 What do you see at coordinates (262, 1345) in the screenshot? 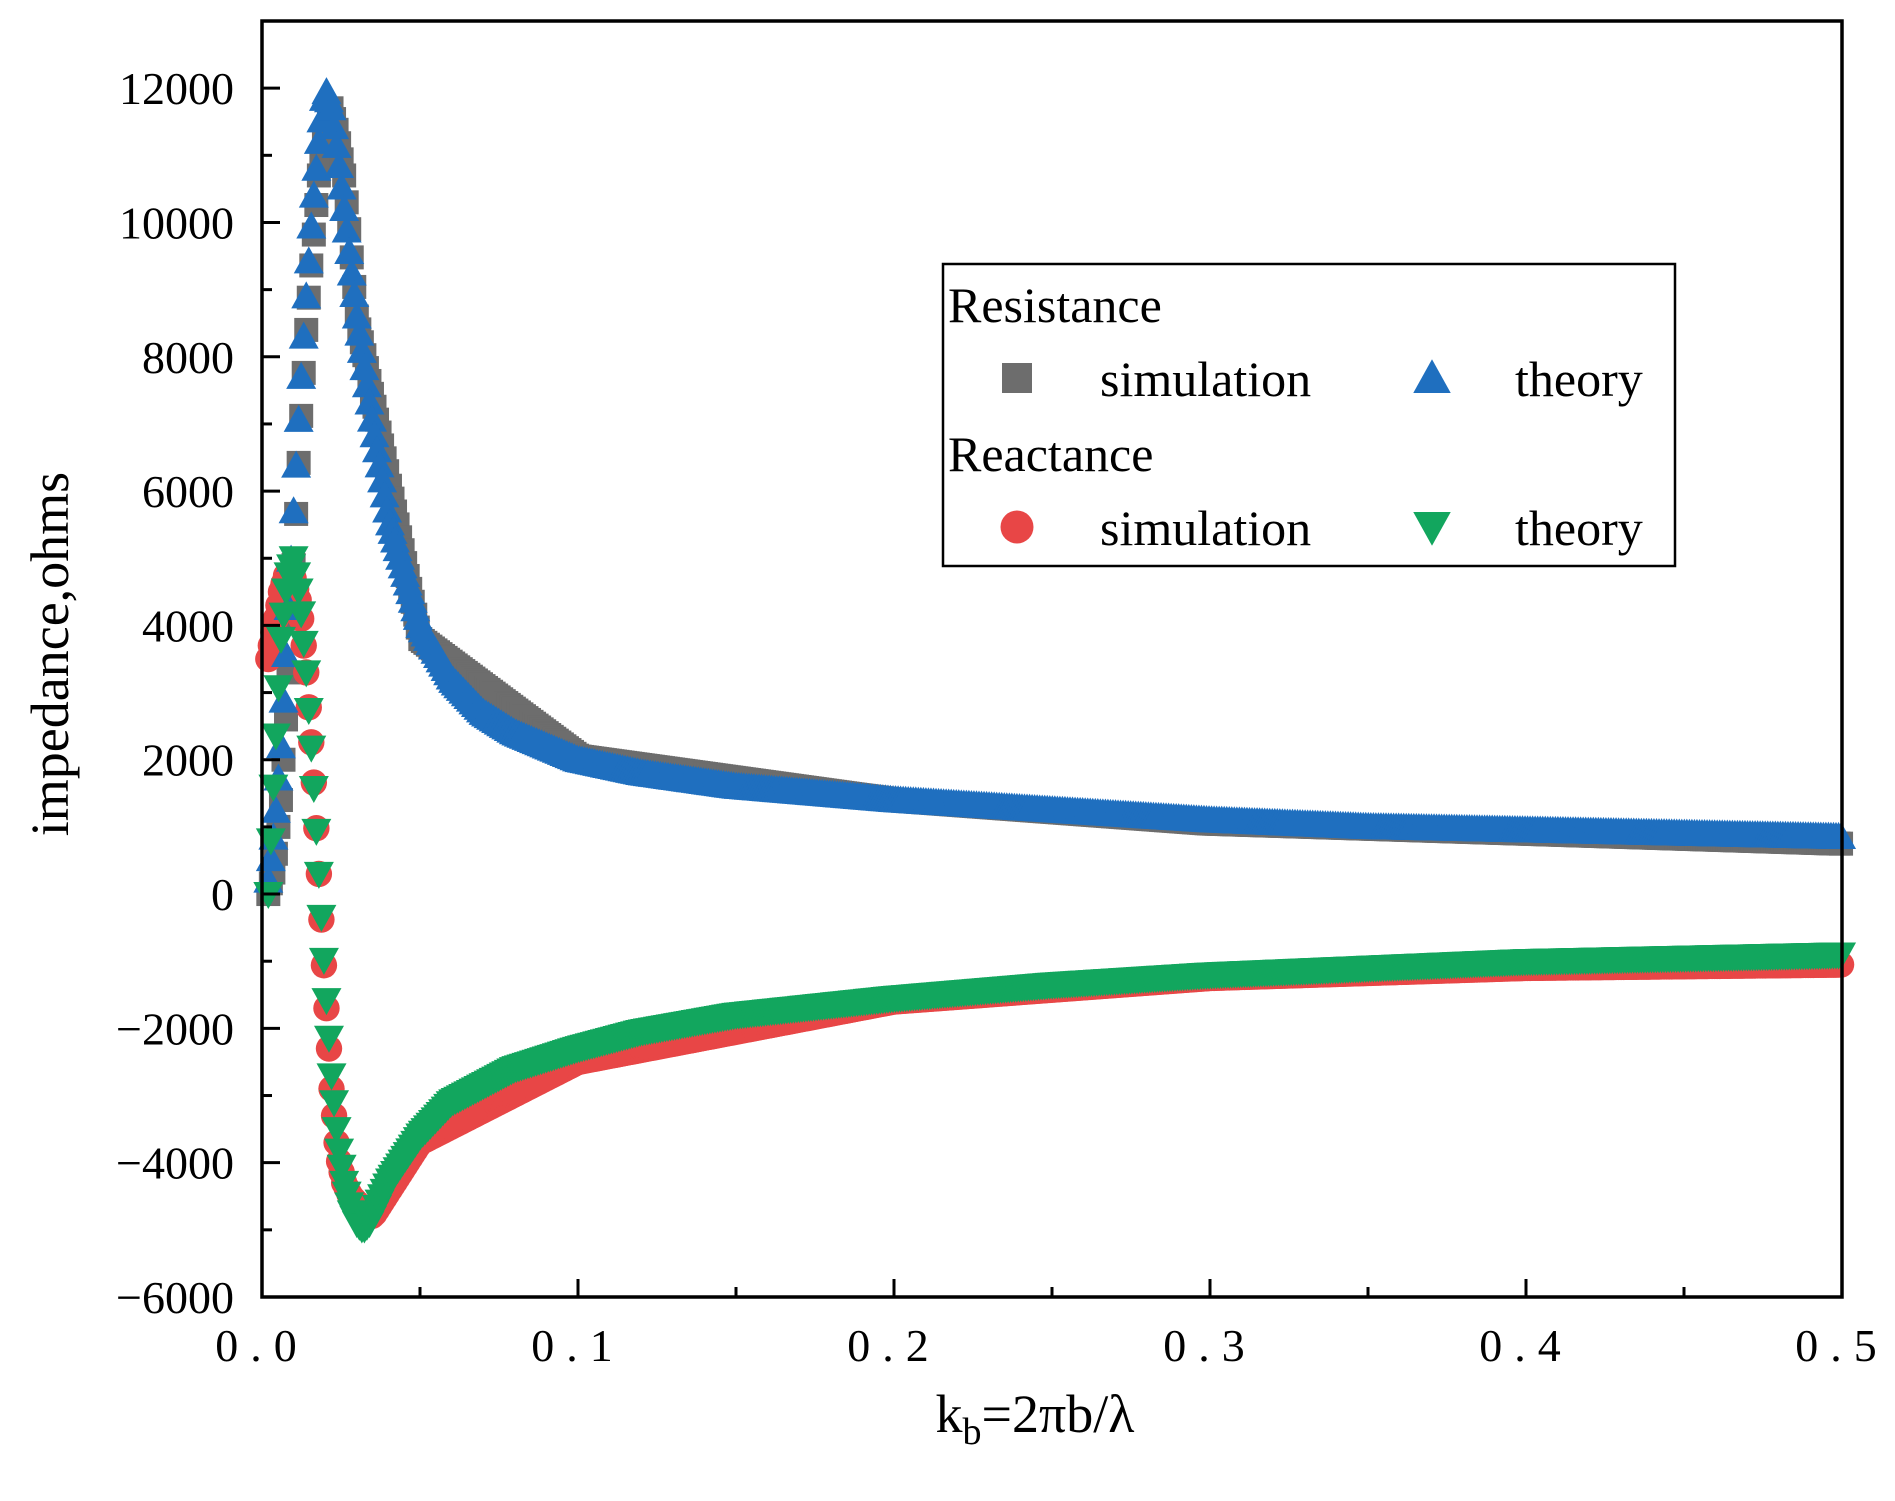
I see `x-tick-label: 0.0` at bounding box center [262, 1345].